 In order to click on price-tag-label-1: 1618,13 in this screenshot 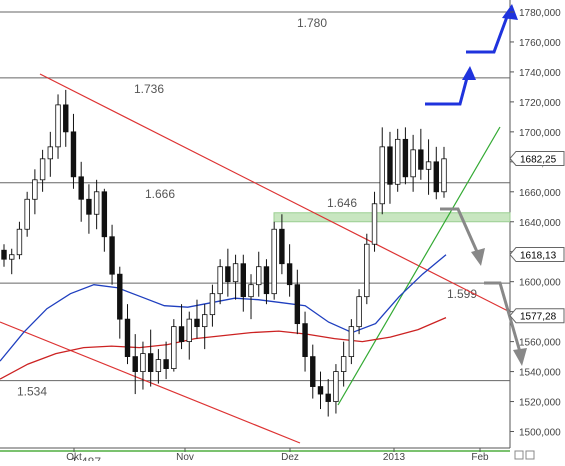, I will do `click(538, 256)`.